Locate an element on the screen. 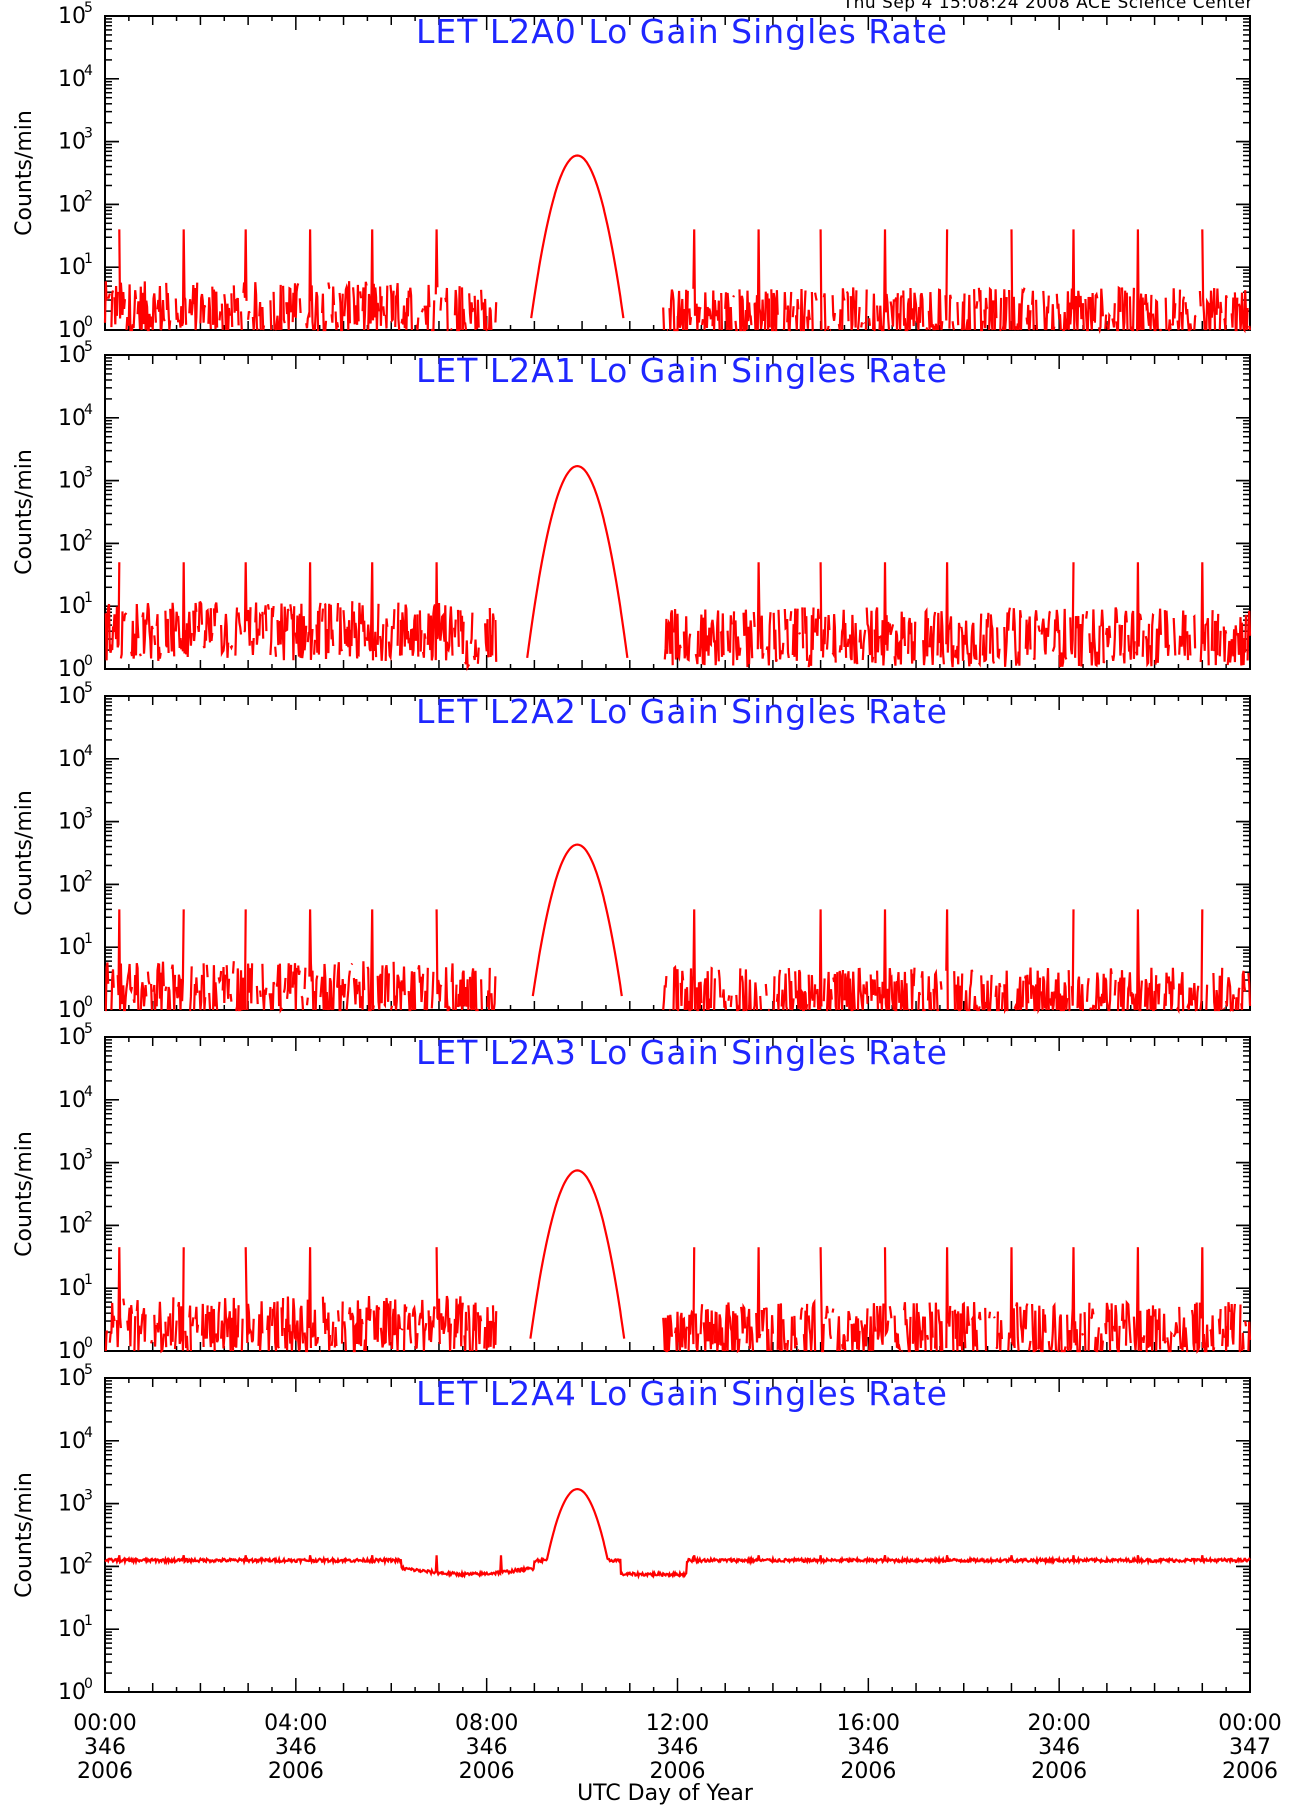  x-tick-time: 04:00 is located at coordinates (295, 1723).